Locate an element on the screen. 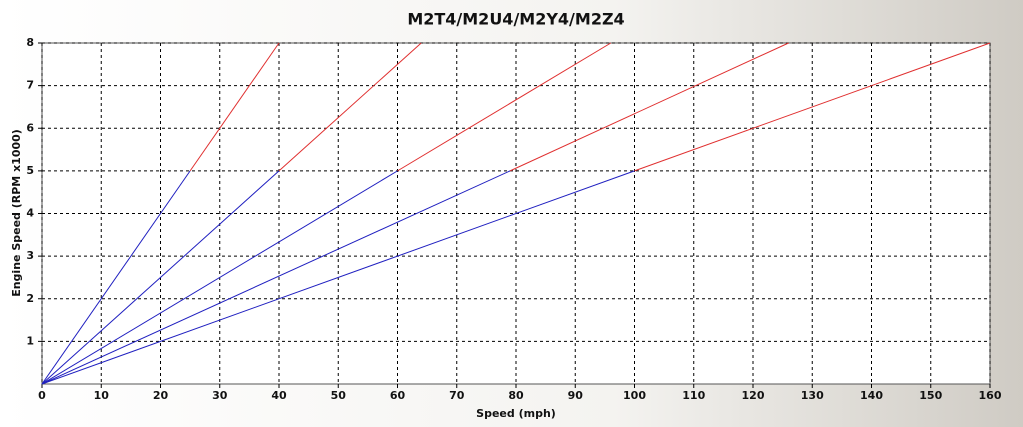 The image size is (1023, 427). x-tick-label: 110 is located at coordinates (693, 395).